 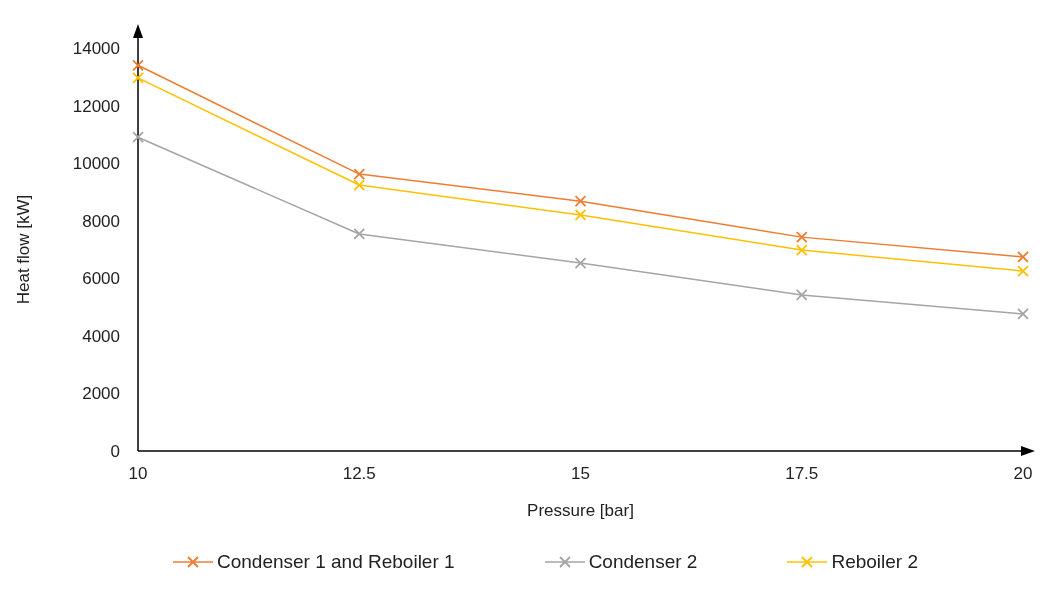 I want to click on y-tick-label: 10000, so click(x=96, y=164).